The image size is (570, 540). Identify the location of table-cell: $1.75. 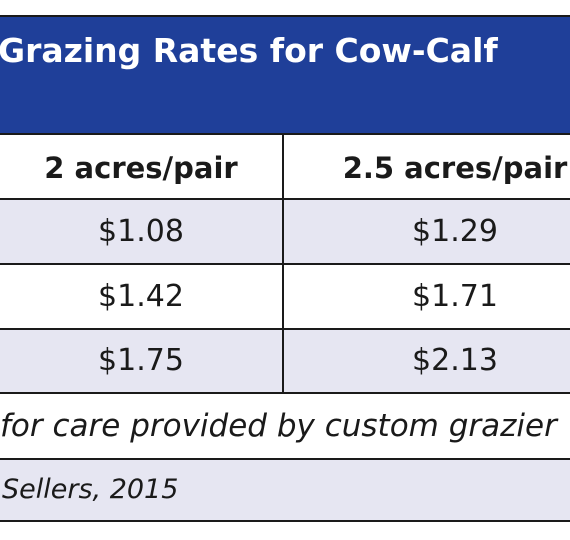
(141, 360).